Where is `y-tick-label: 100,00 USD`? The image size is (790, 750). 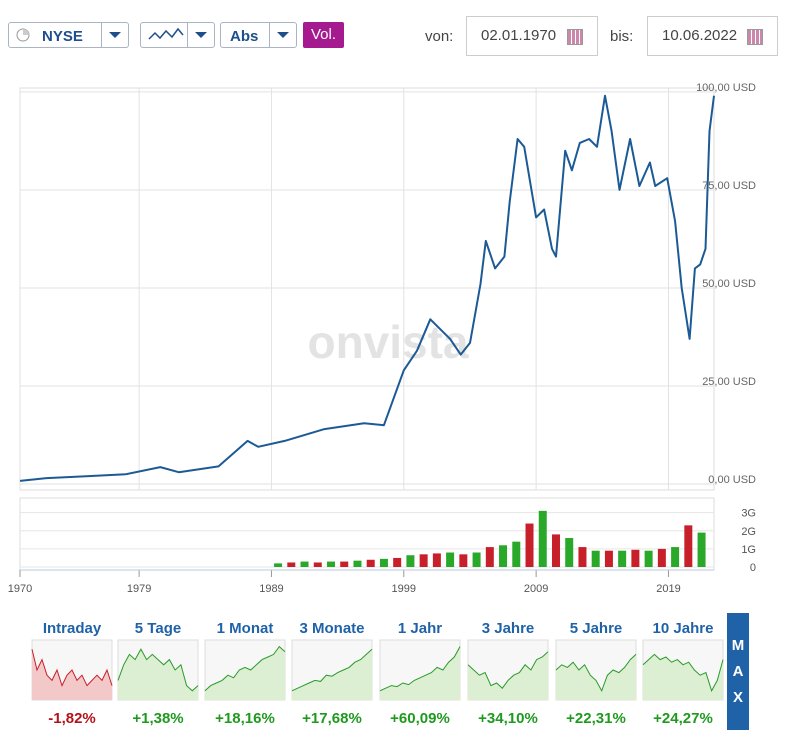 y-tick-label: 100,00 USD is located at coordinates (726, 88).